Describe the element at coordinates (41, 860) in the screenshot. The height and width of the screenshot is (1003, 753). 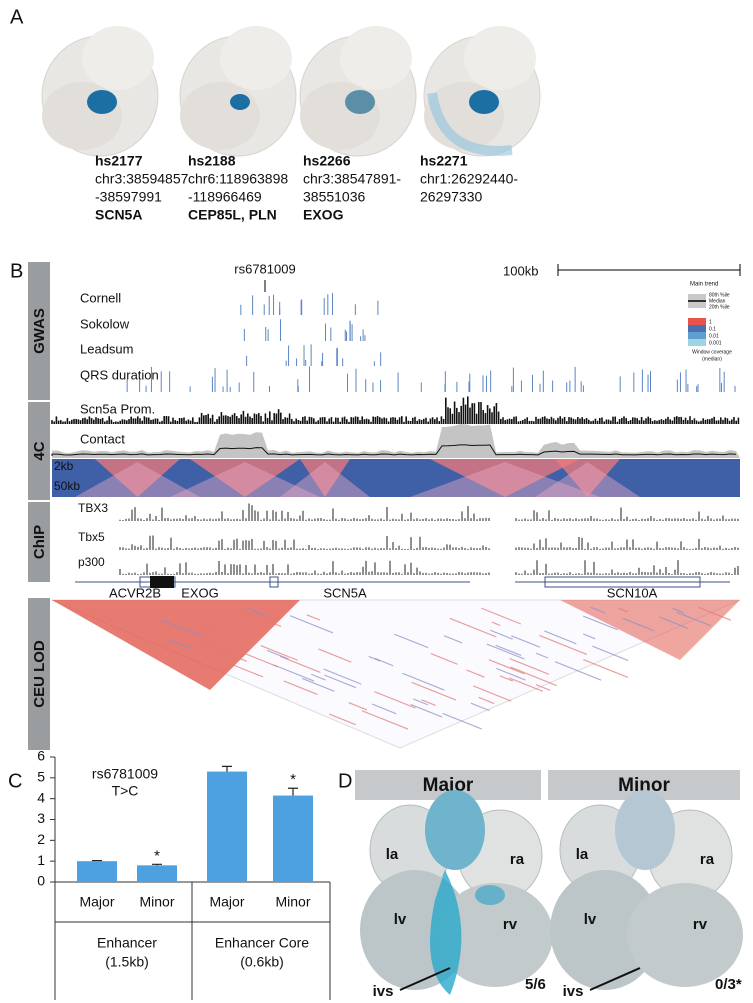
I see `y-tick-label: 1` at that location.